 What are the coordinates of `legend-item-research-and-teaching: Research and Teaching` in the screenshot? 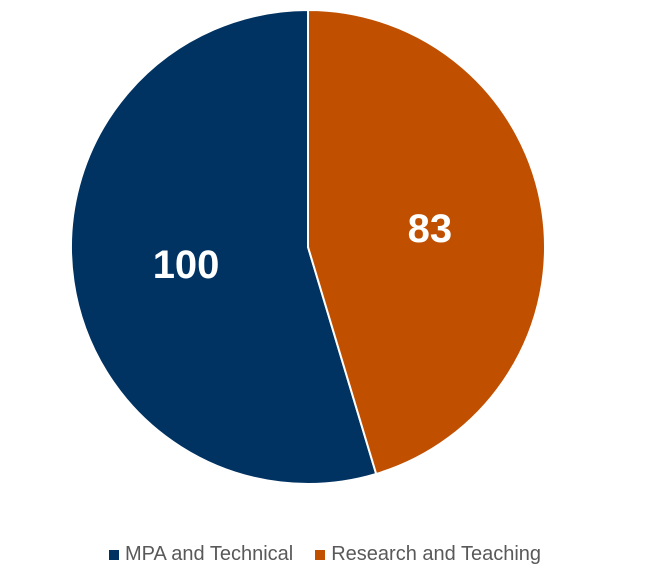 It's located at (428, 554).